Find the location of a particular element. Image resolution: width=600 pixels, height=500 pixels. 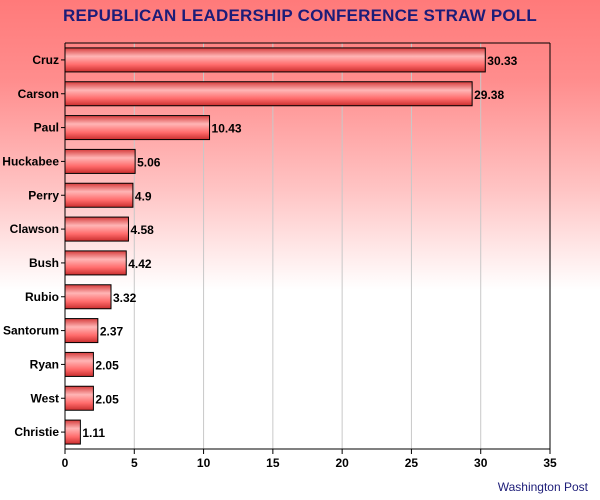

value-label: 29.38 is located at coordinates (489, 95).